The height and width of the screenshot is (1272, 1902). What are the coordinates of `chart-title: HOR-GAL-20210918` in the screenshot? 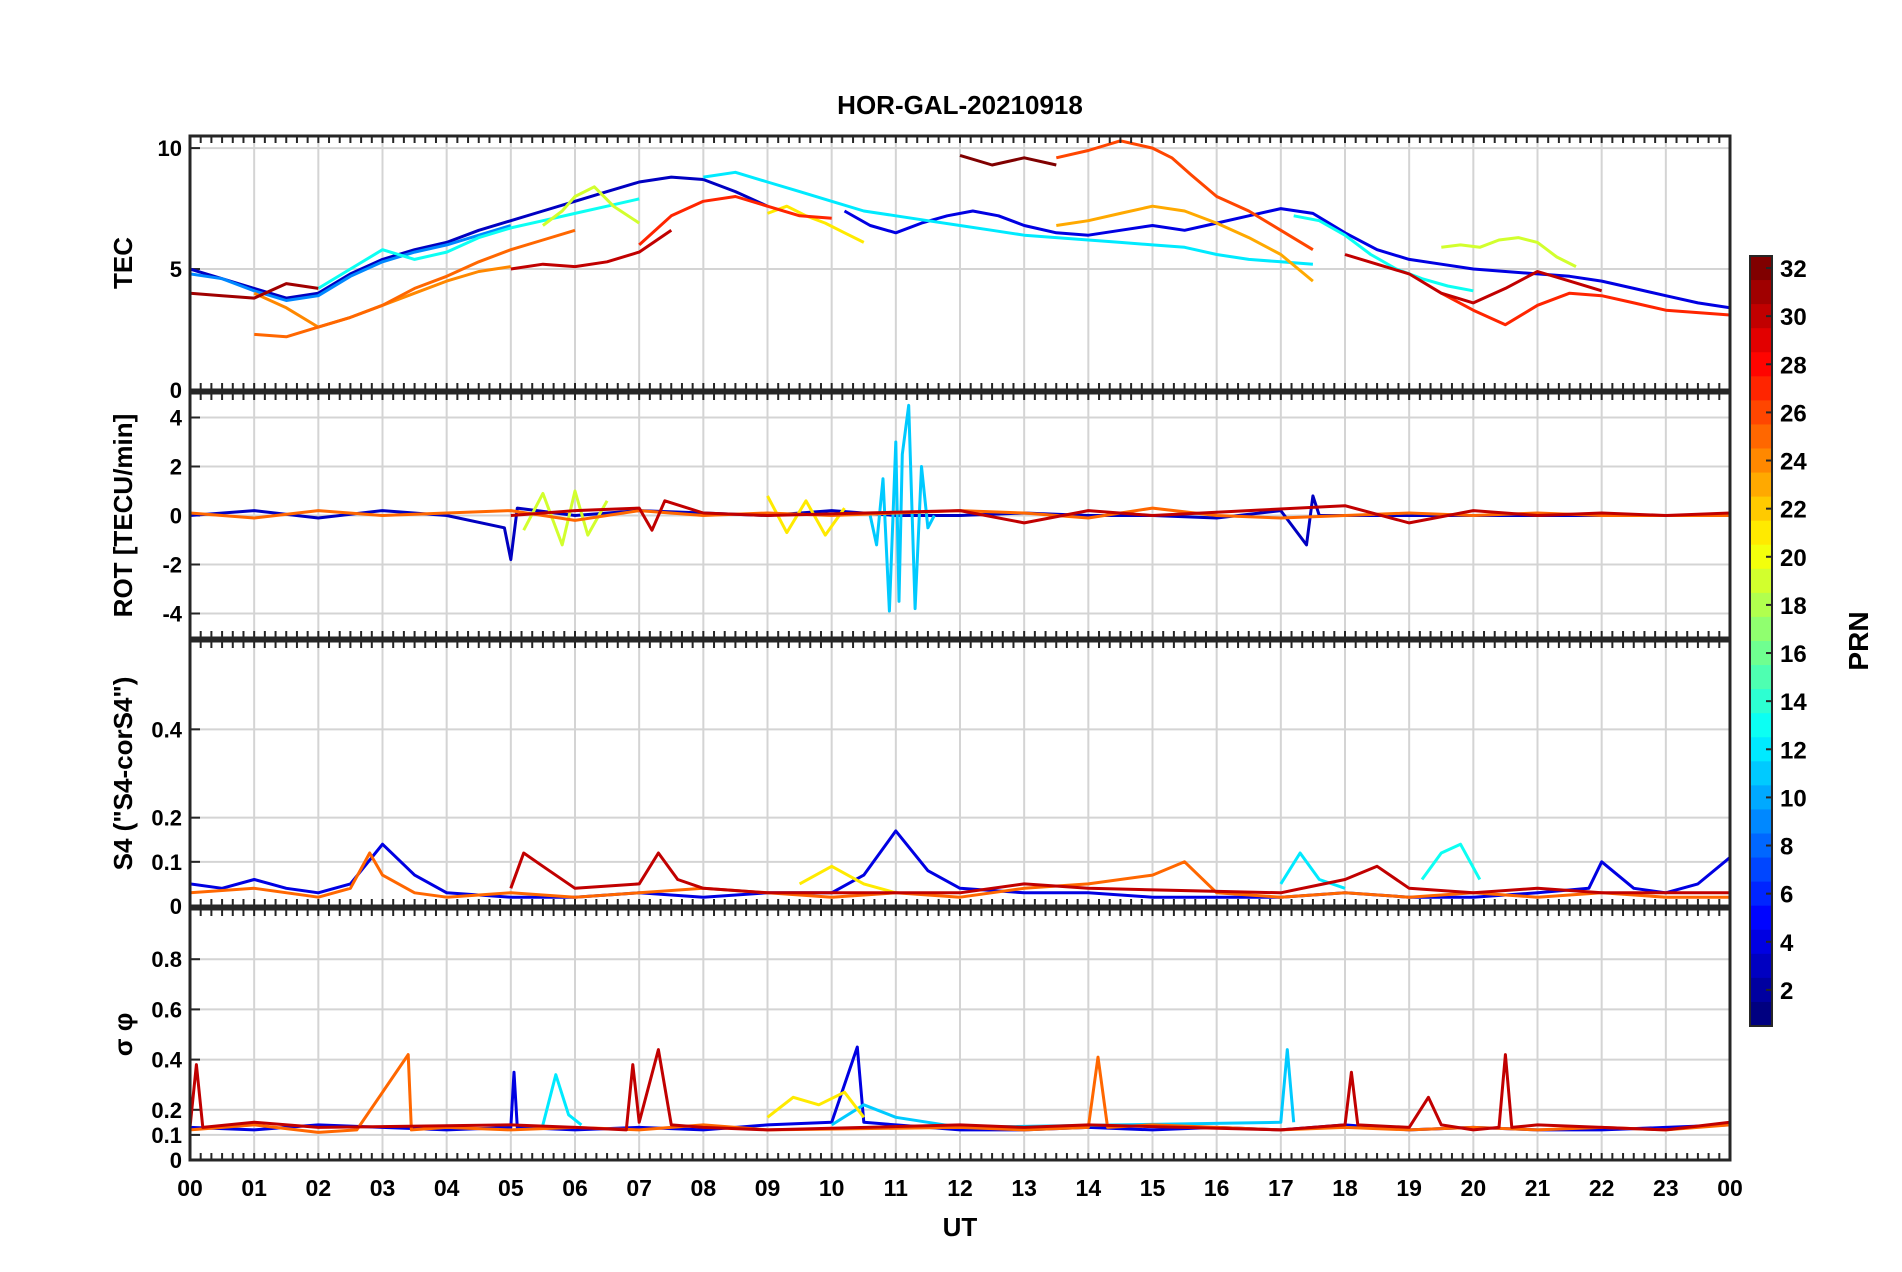 It's located at (960, 105).